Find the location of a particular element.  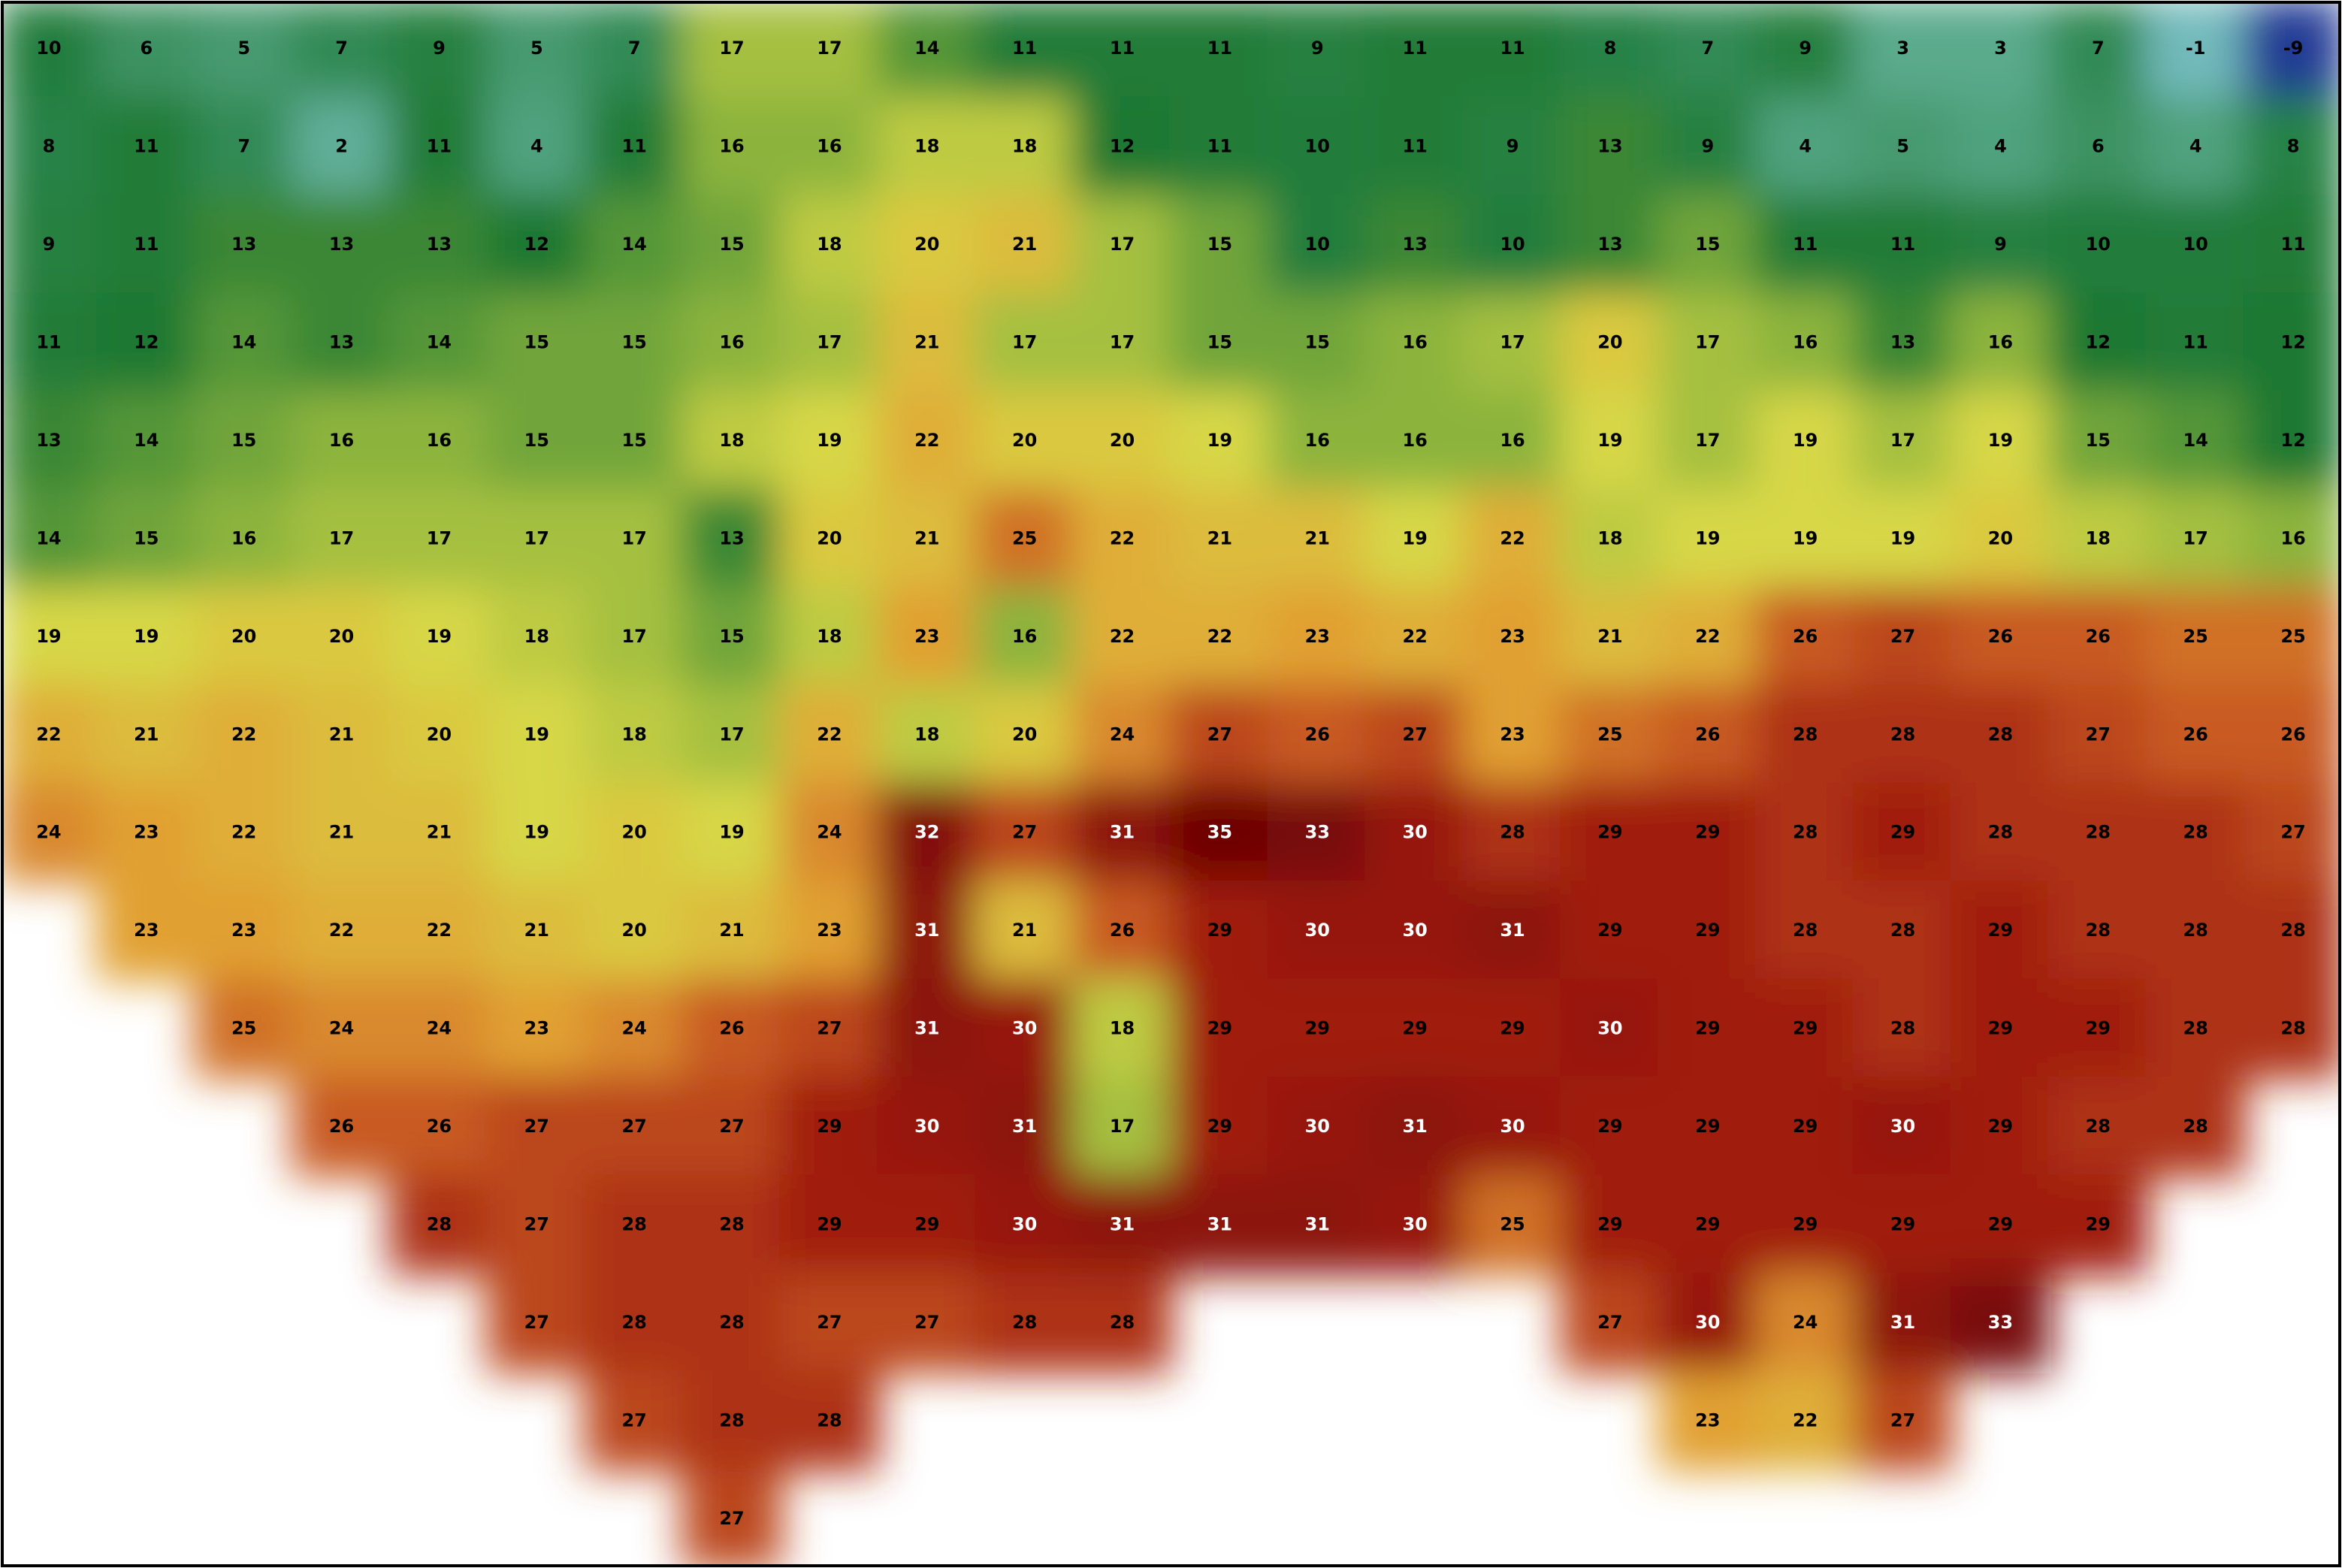

temperature-label: 3 is located at coordinates (1902, 48).